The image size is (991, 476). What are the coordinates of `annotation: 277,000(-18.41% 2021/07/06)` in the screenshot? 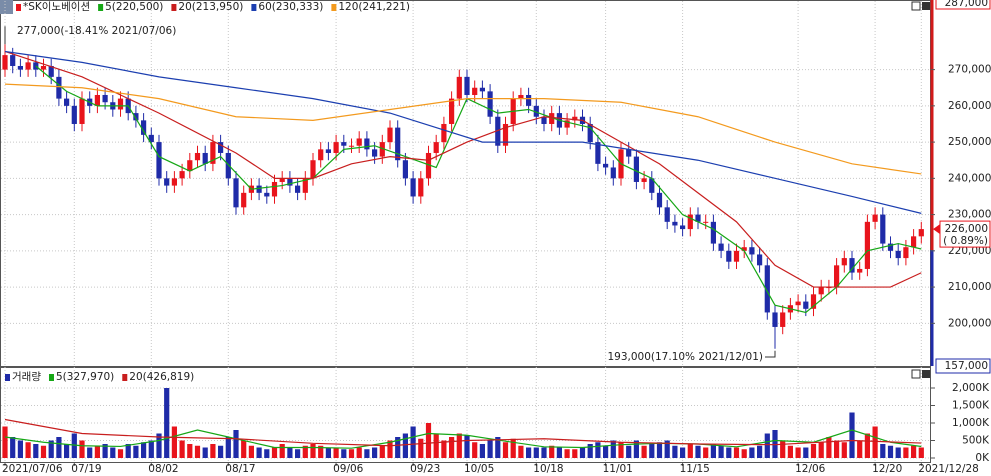 It's located at (96, 31).